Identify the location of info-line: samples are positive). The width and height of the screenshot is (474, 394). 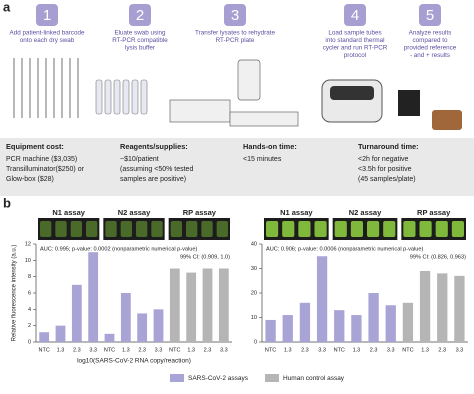
(153, 179).